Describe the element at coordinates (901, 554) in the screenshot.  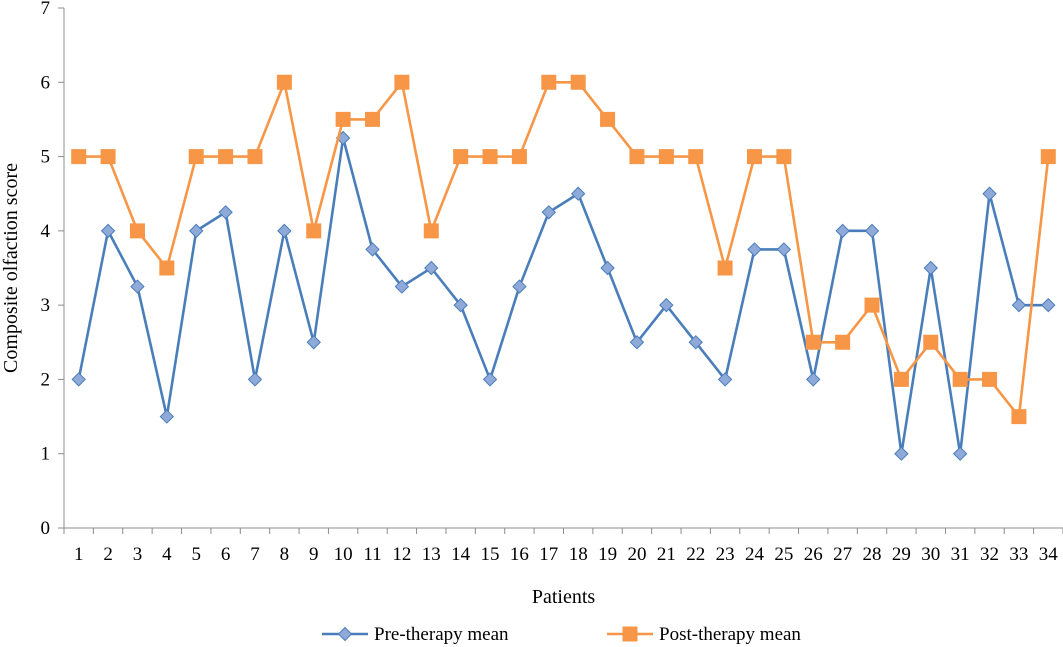
I see `x-tick-label: 29` at that location.